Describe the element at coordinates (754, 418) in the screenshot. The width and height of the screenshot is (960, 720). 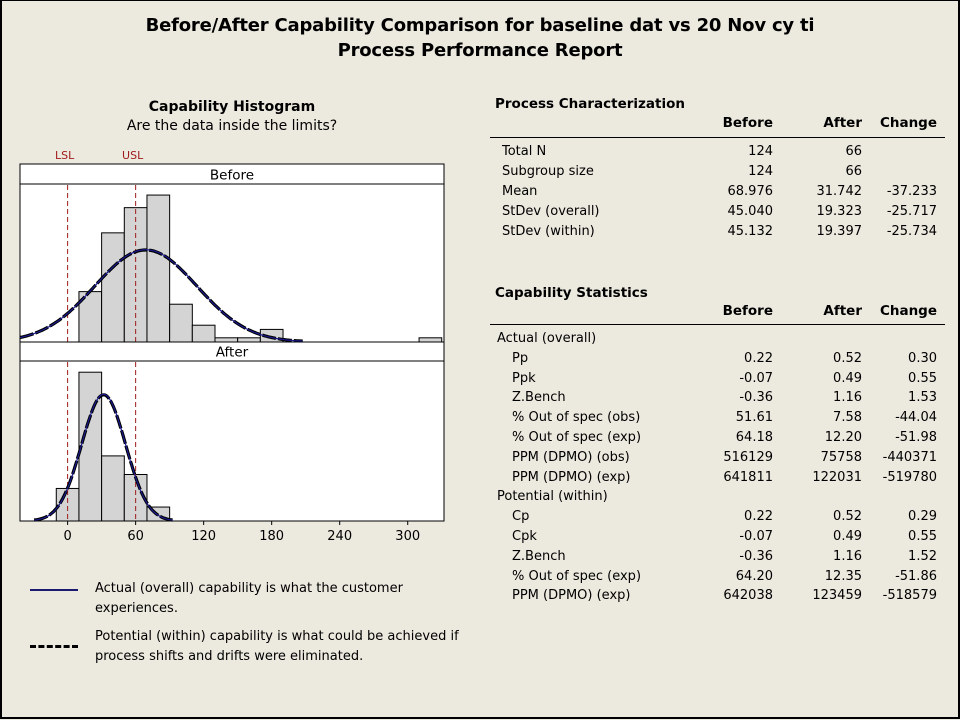
I see `value-before: 51.61` at that location.